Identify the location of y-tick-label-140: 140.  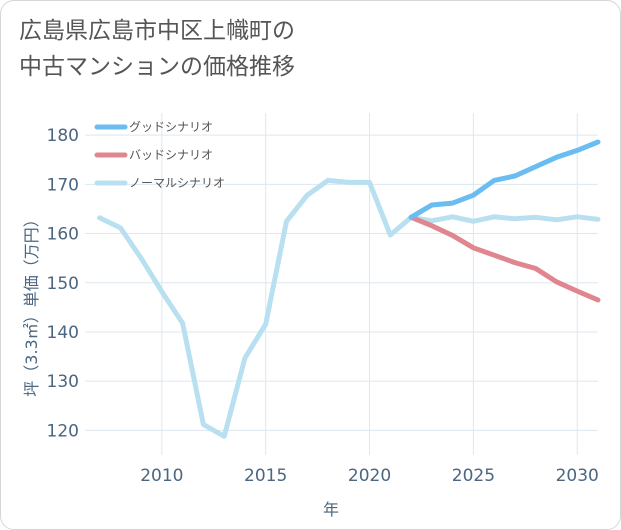
(63, 333).